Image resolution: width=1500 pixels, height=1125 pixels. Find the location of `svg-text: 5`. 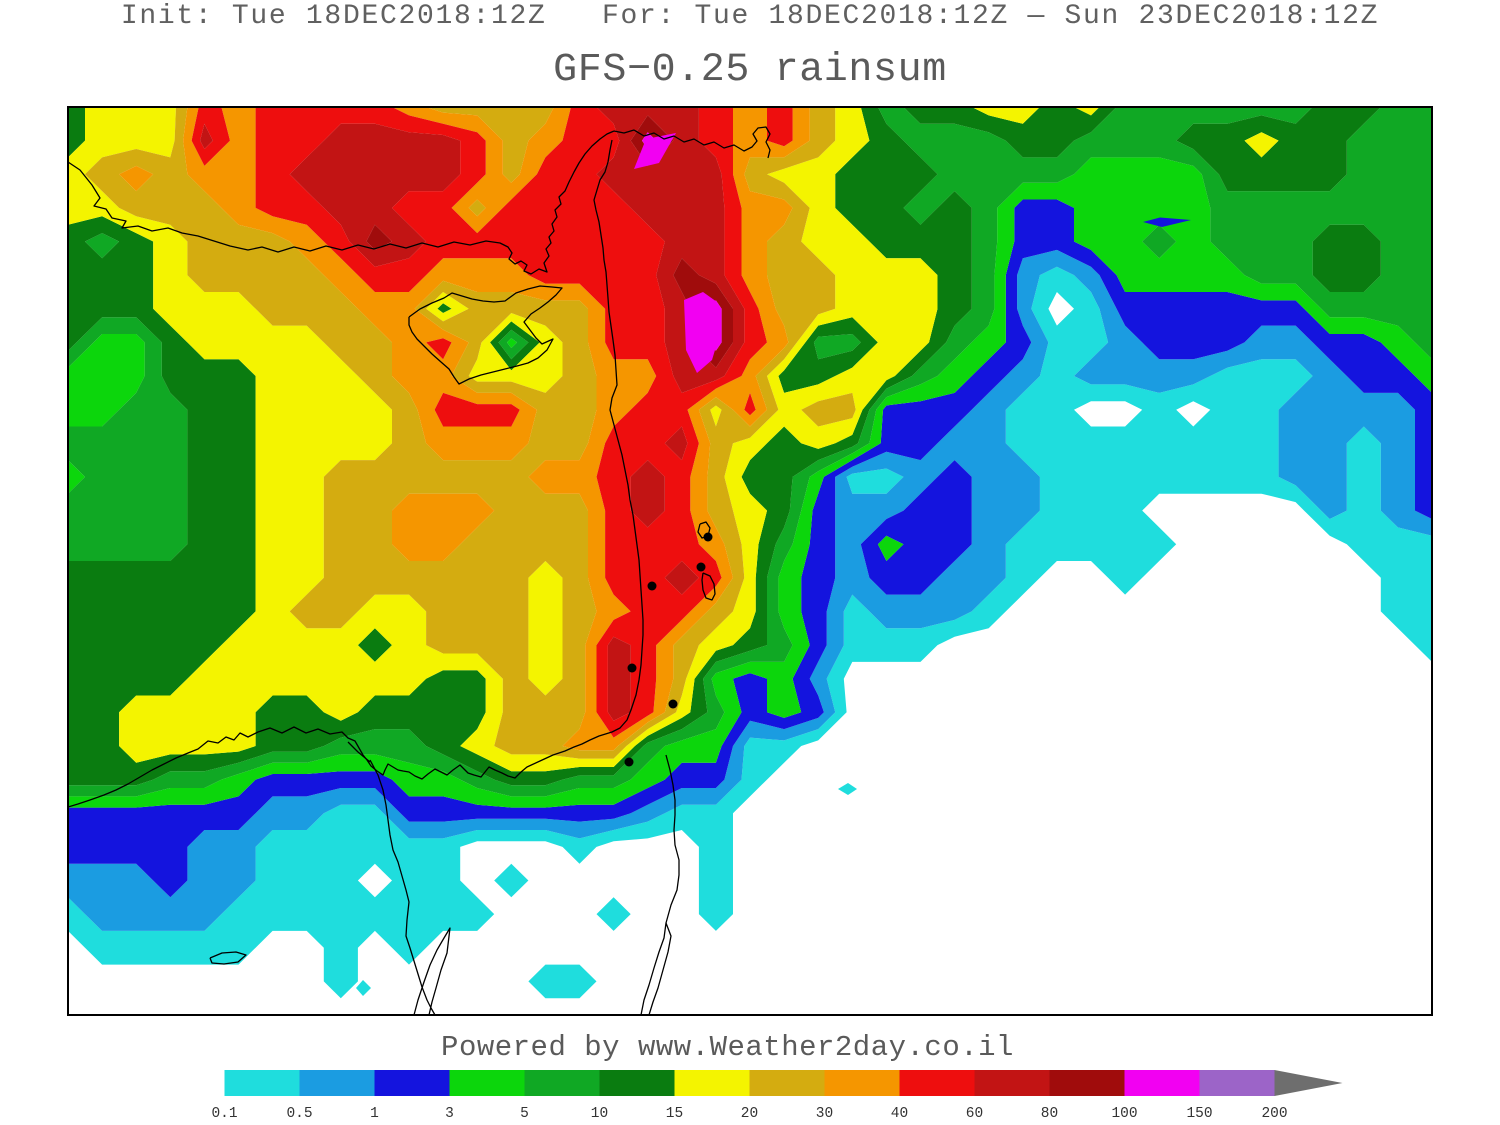

svg-text: 5 is located at coordinates (524, 1114).